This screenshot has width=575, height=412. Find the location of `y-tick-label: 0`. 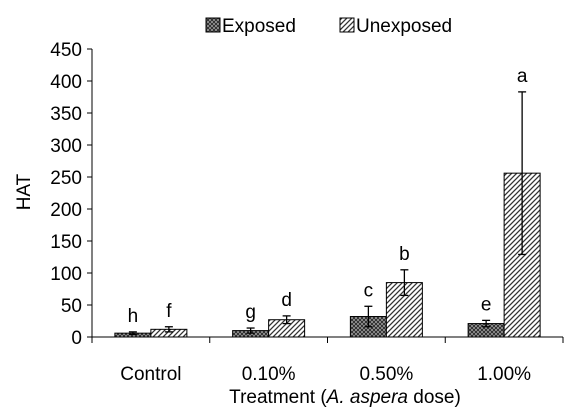

y-tick-label: 0 is located at coordinates (76, 338).